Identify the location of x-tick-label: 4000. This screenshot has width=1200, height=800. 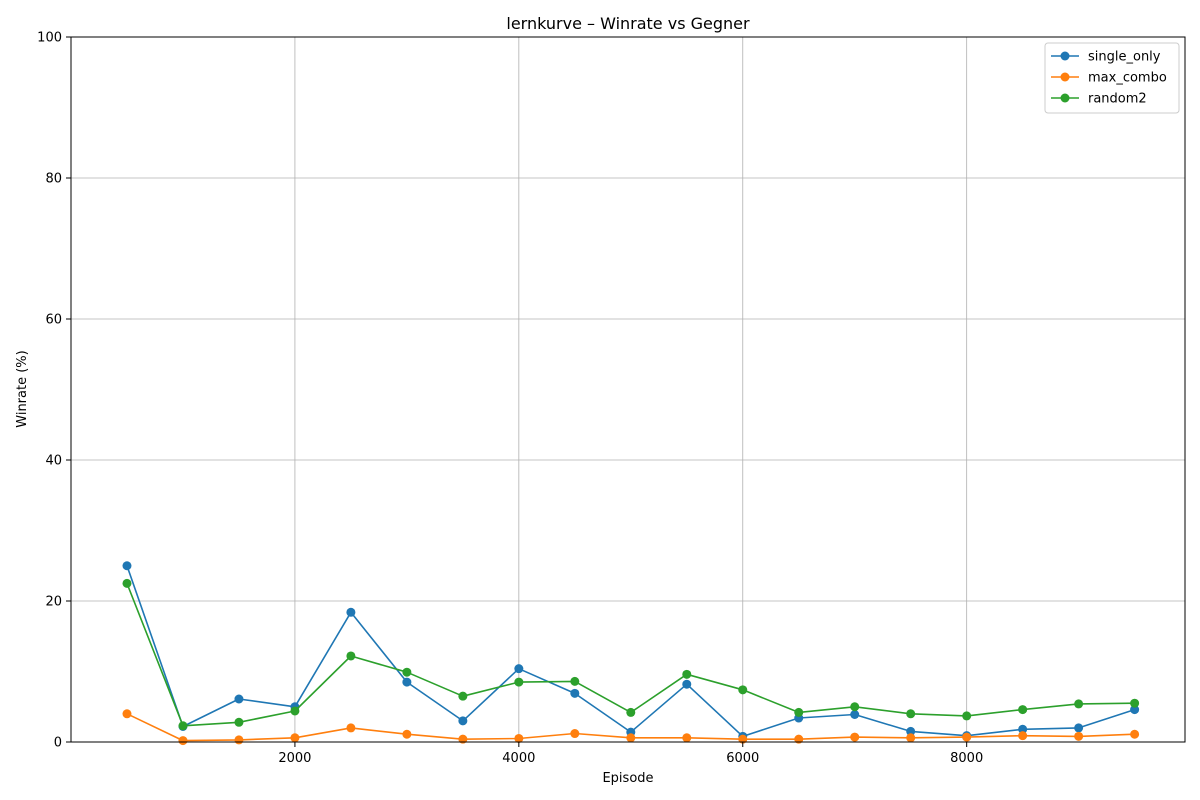
(518, 758).